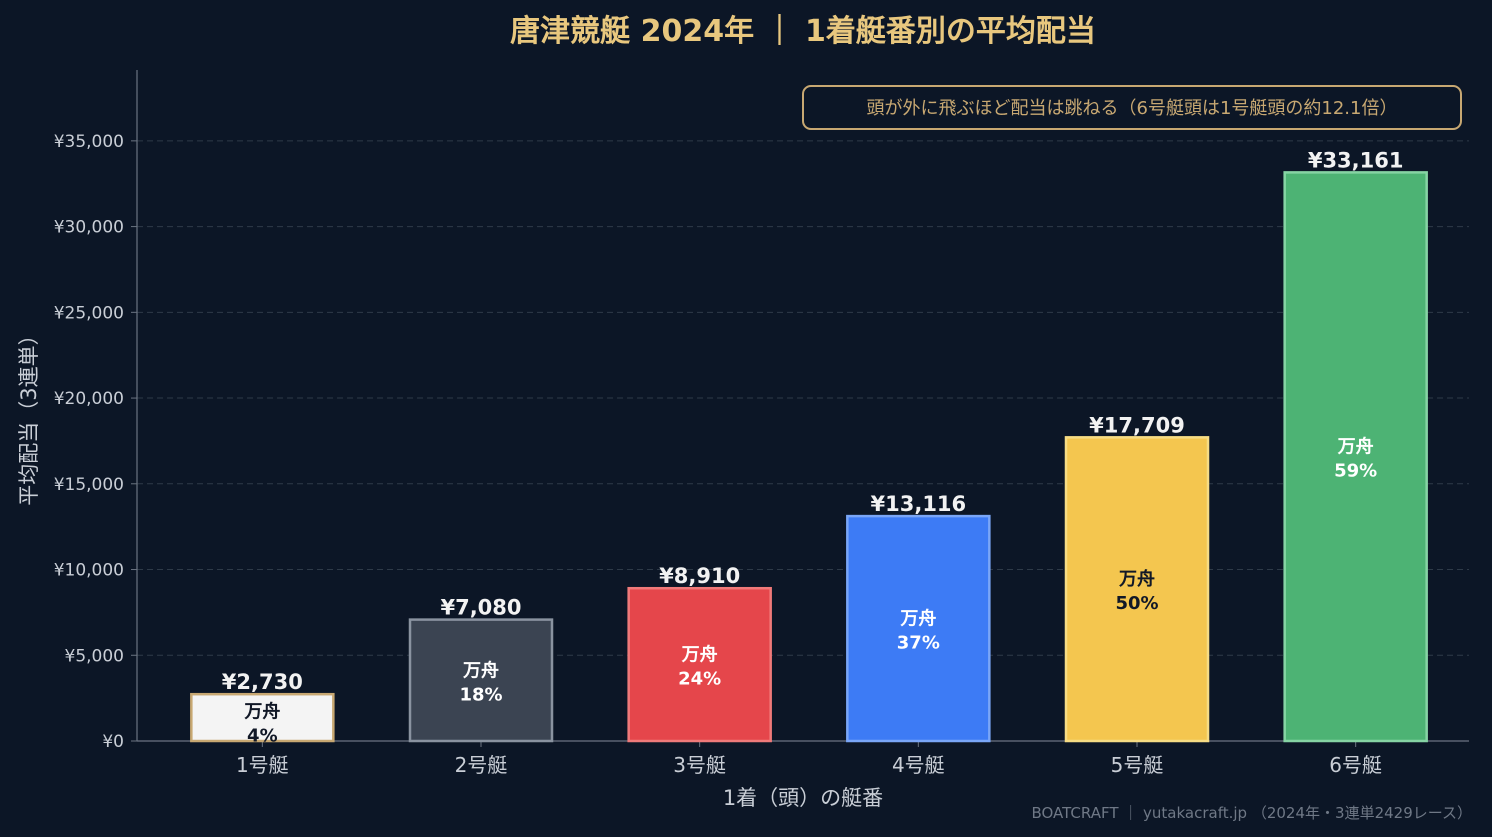 The height and width of the screenshot is (837, 1492). What do you see at coordinates (89, 399) in the screenshot?
I see `y-tick-label: ¥20,000` at bounding box center [89, 399].